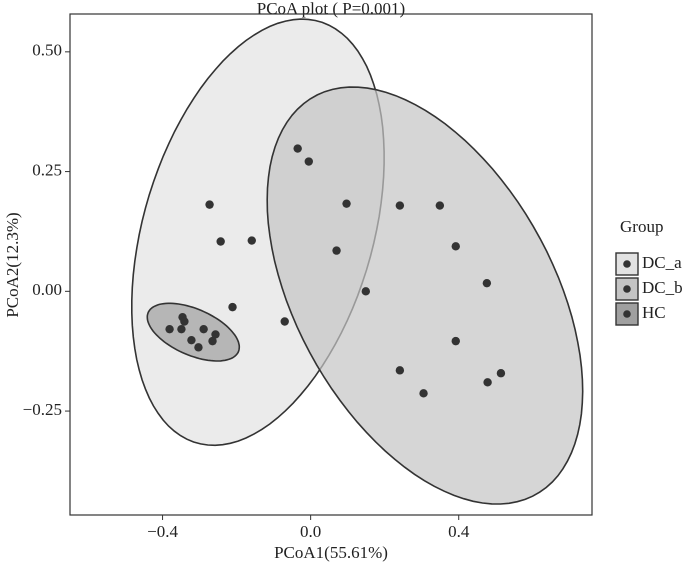 This screenshot has width=700, height=567. I want to click on x-tick-label: 0.0, so click(310, 531).